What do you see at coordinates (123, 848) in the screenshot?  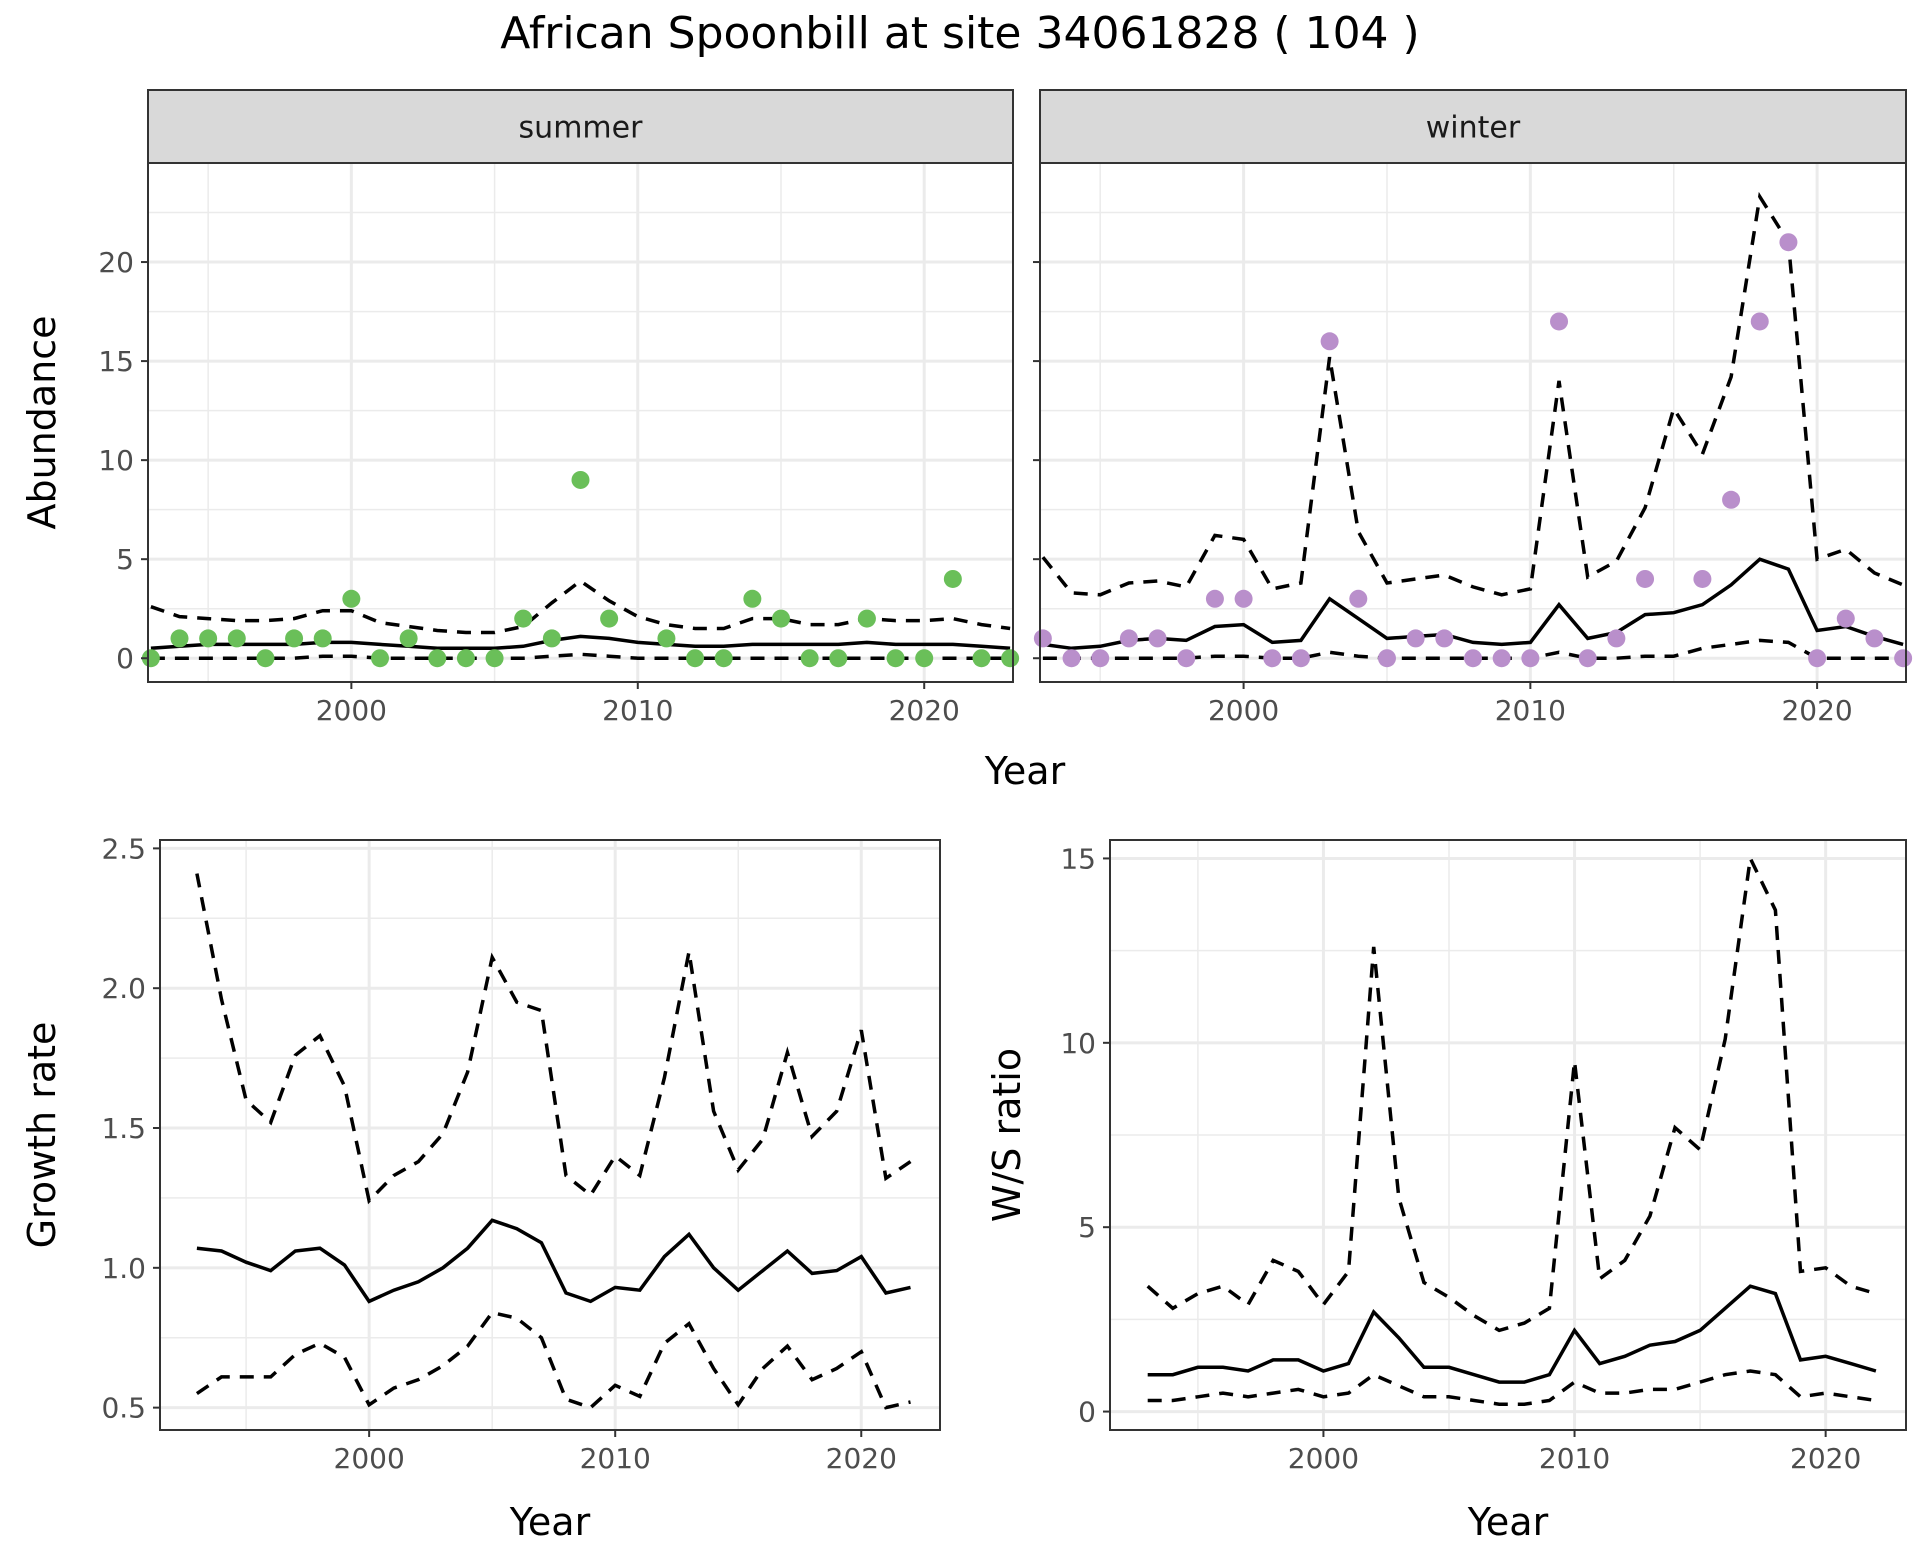 I see `y-tick-label: 2.5` at bounding box center [123, 848].